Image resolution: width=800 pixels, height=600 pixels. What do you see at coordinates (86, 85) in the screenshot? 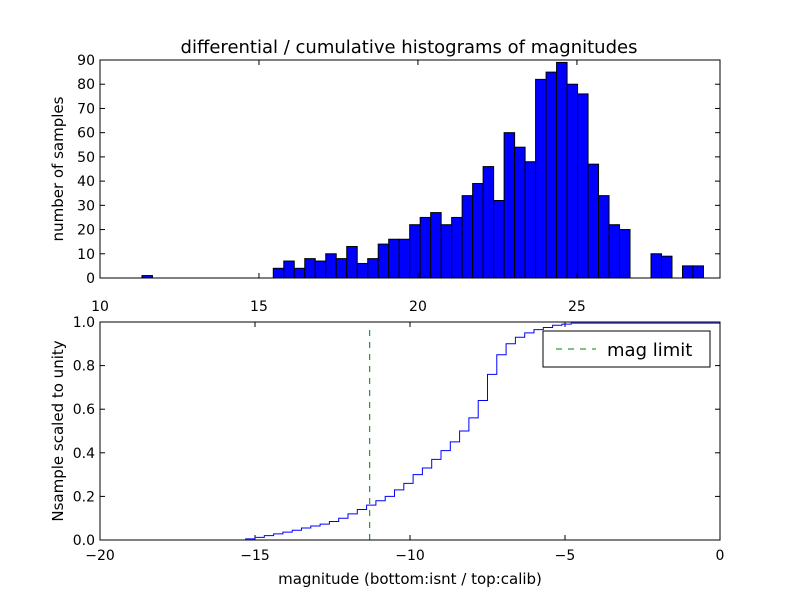
I see `y-tick-label: 80` at bounding box center [86, 85].